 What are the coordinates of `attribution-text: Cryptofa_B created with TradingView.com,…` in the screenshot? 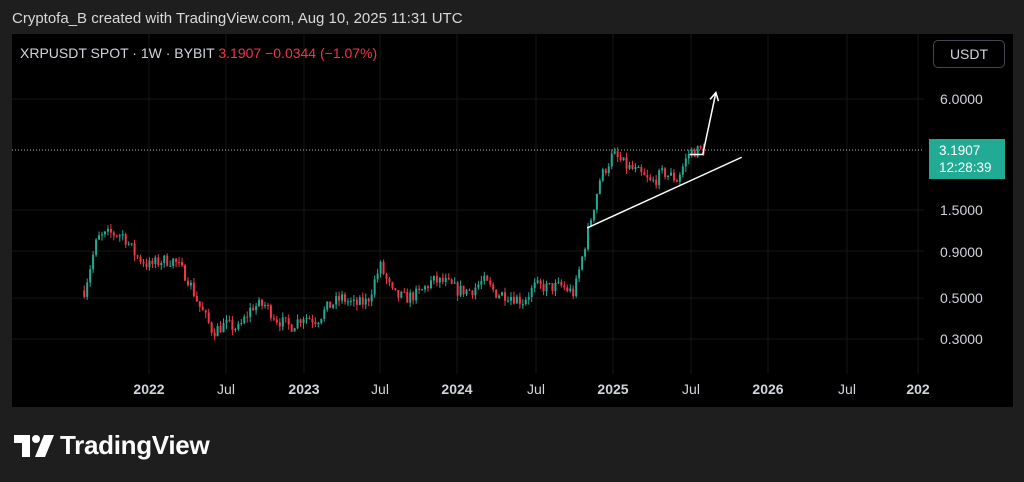 It's located at (237, 18).